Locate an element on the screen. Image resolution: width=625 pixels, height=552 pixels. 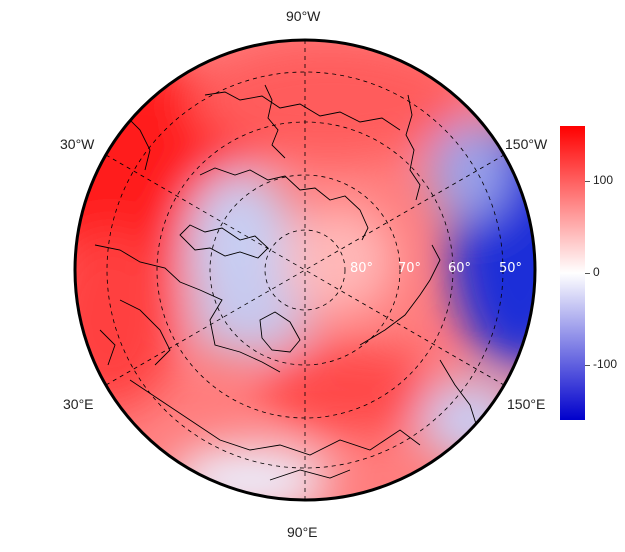
north-america-coast is located at coordinates (302, 111).